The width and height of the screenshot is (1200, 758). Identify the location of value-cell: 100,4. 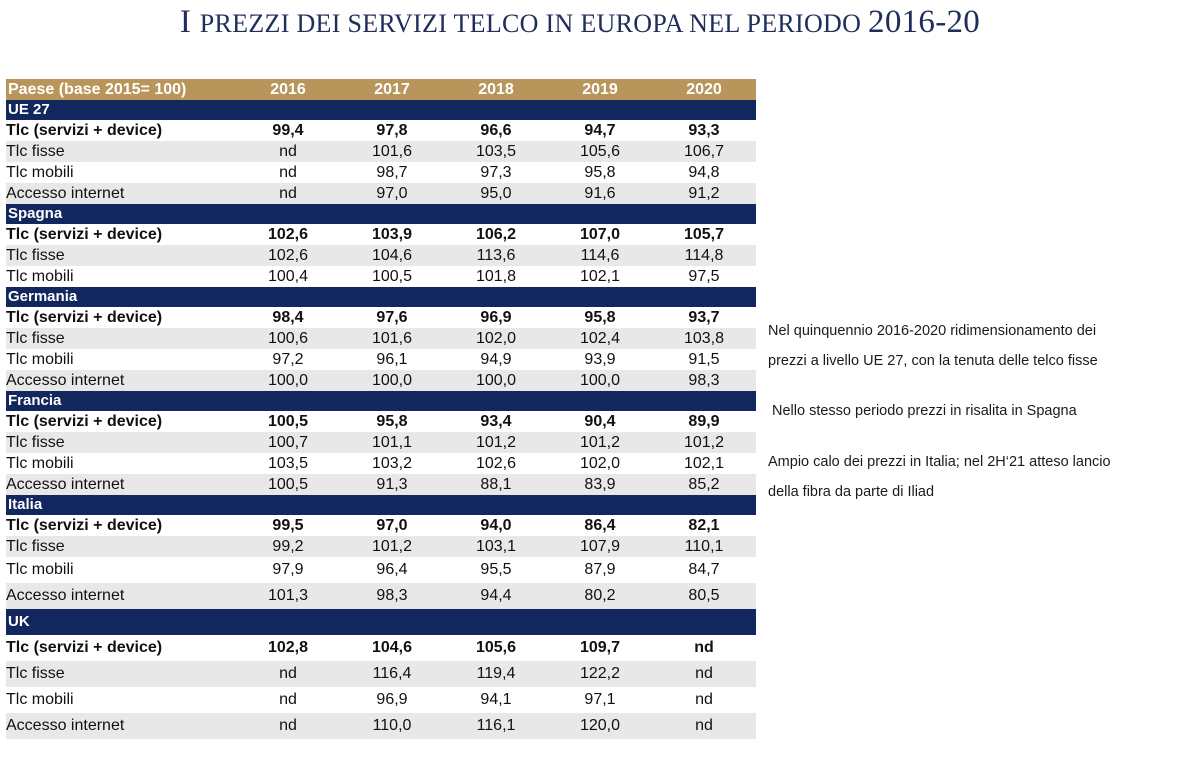
(288, 276).